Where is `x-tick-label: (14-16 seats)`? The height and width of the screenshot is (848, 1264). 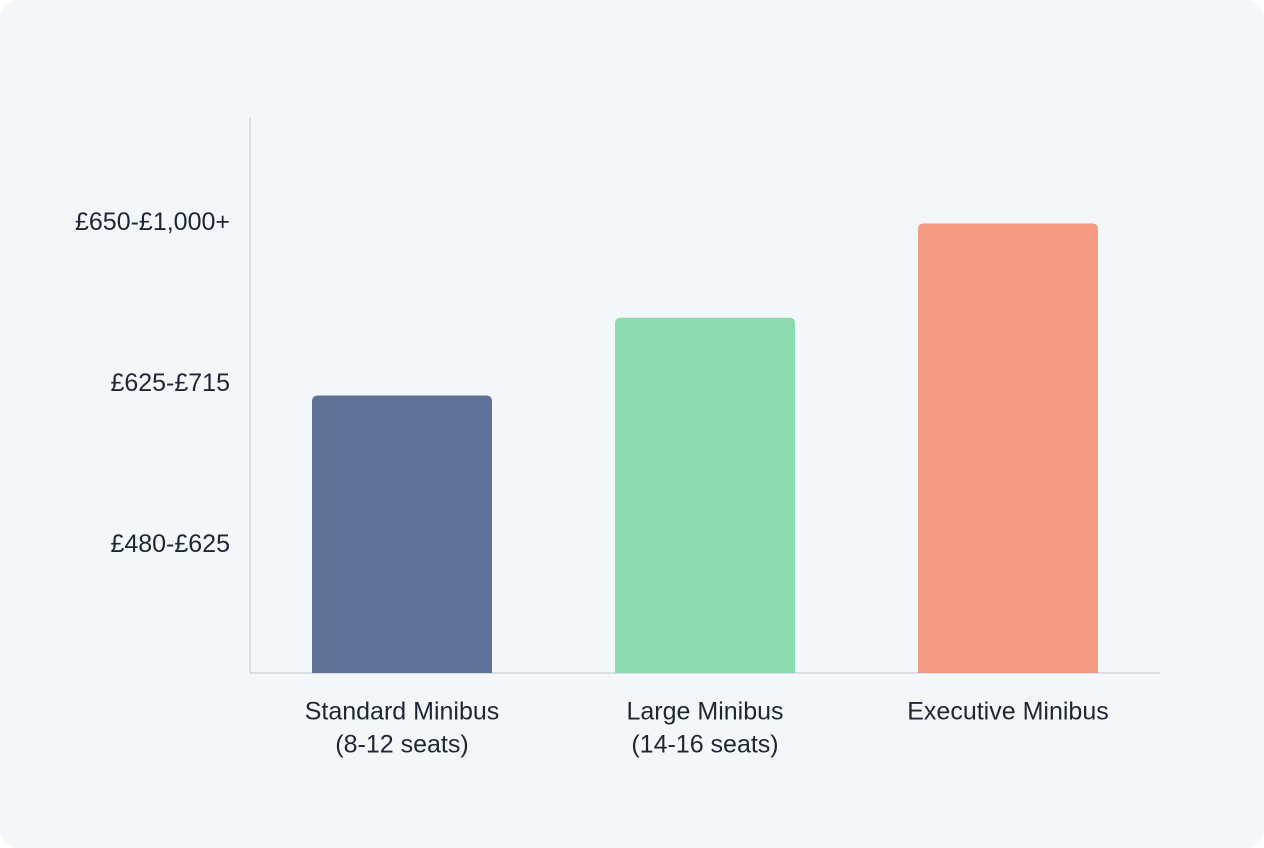 x-tick-label: (14-16 seats) is located at coordinates (704, 745).